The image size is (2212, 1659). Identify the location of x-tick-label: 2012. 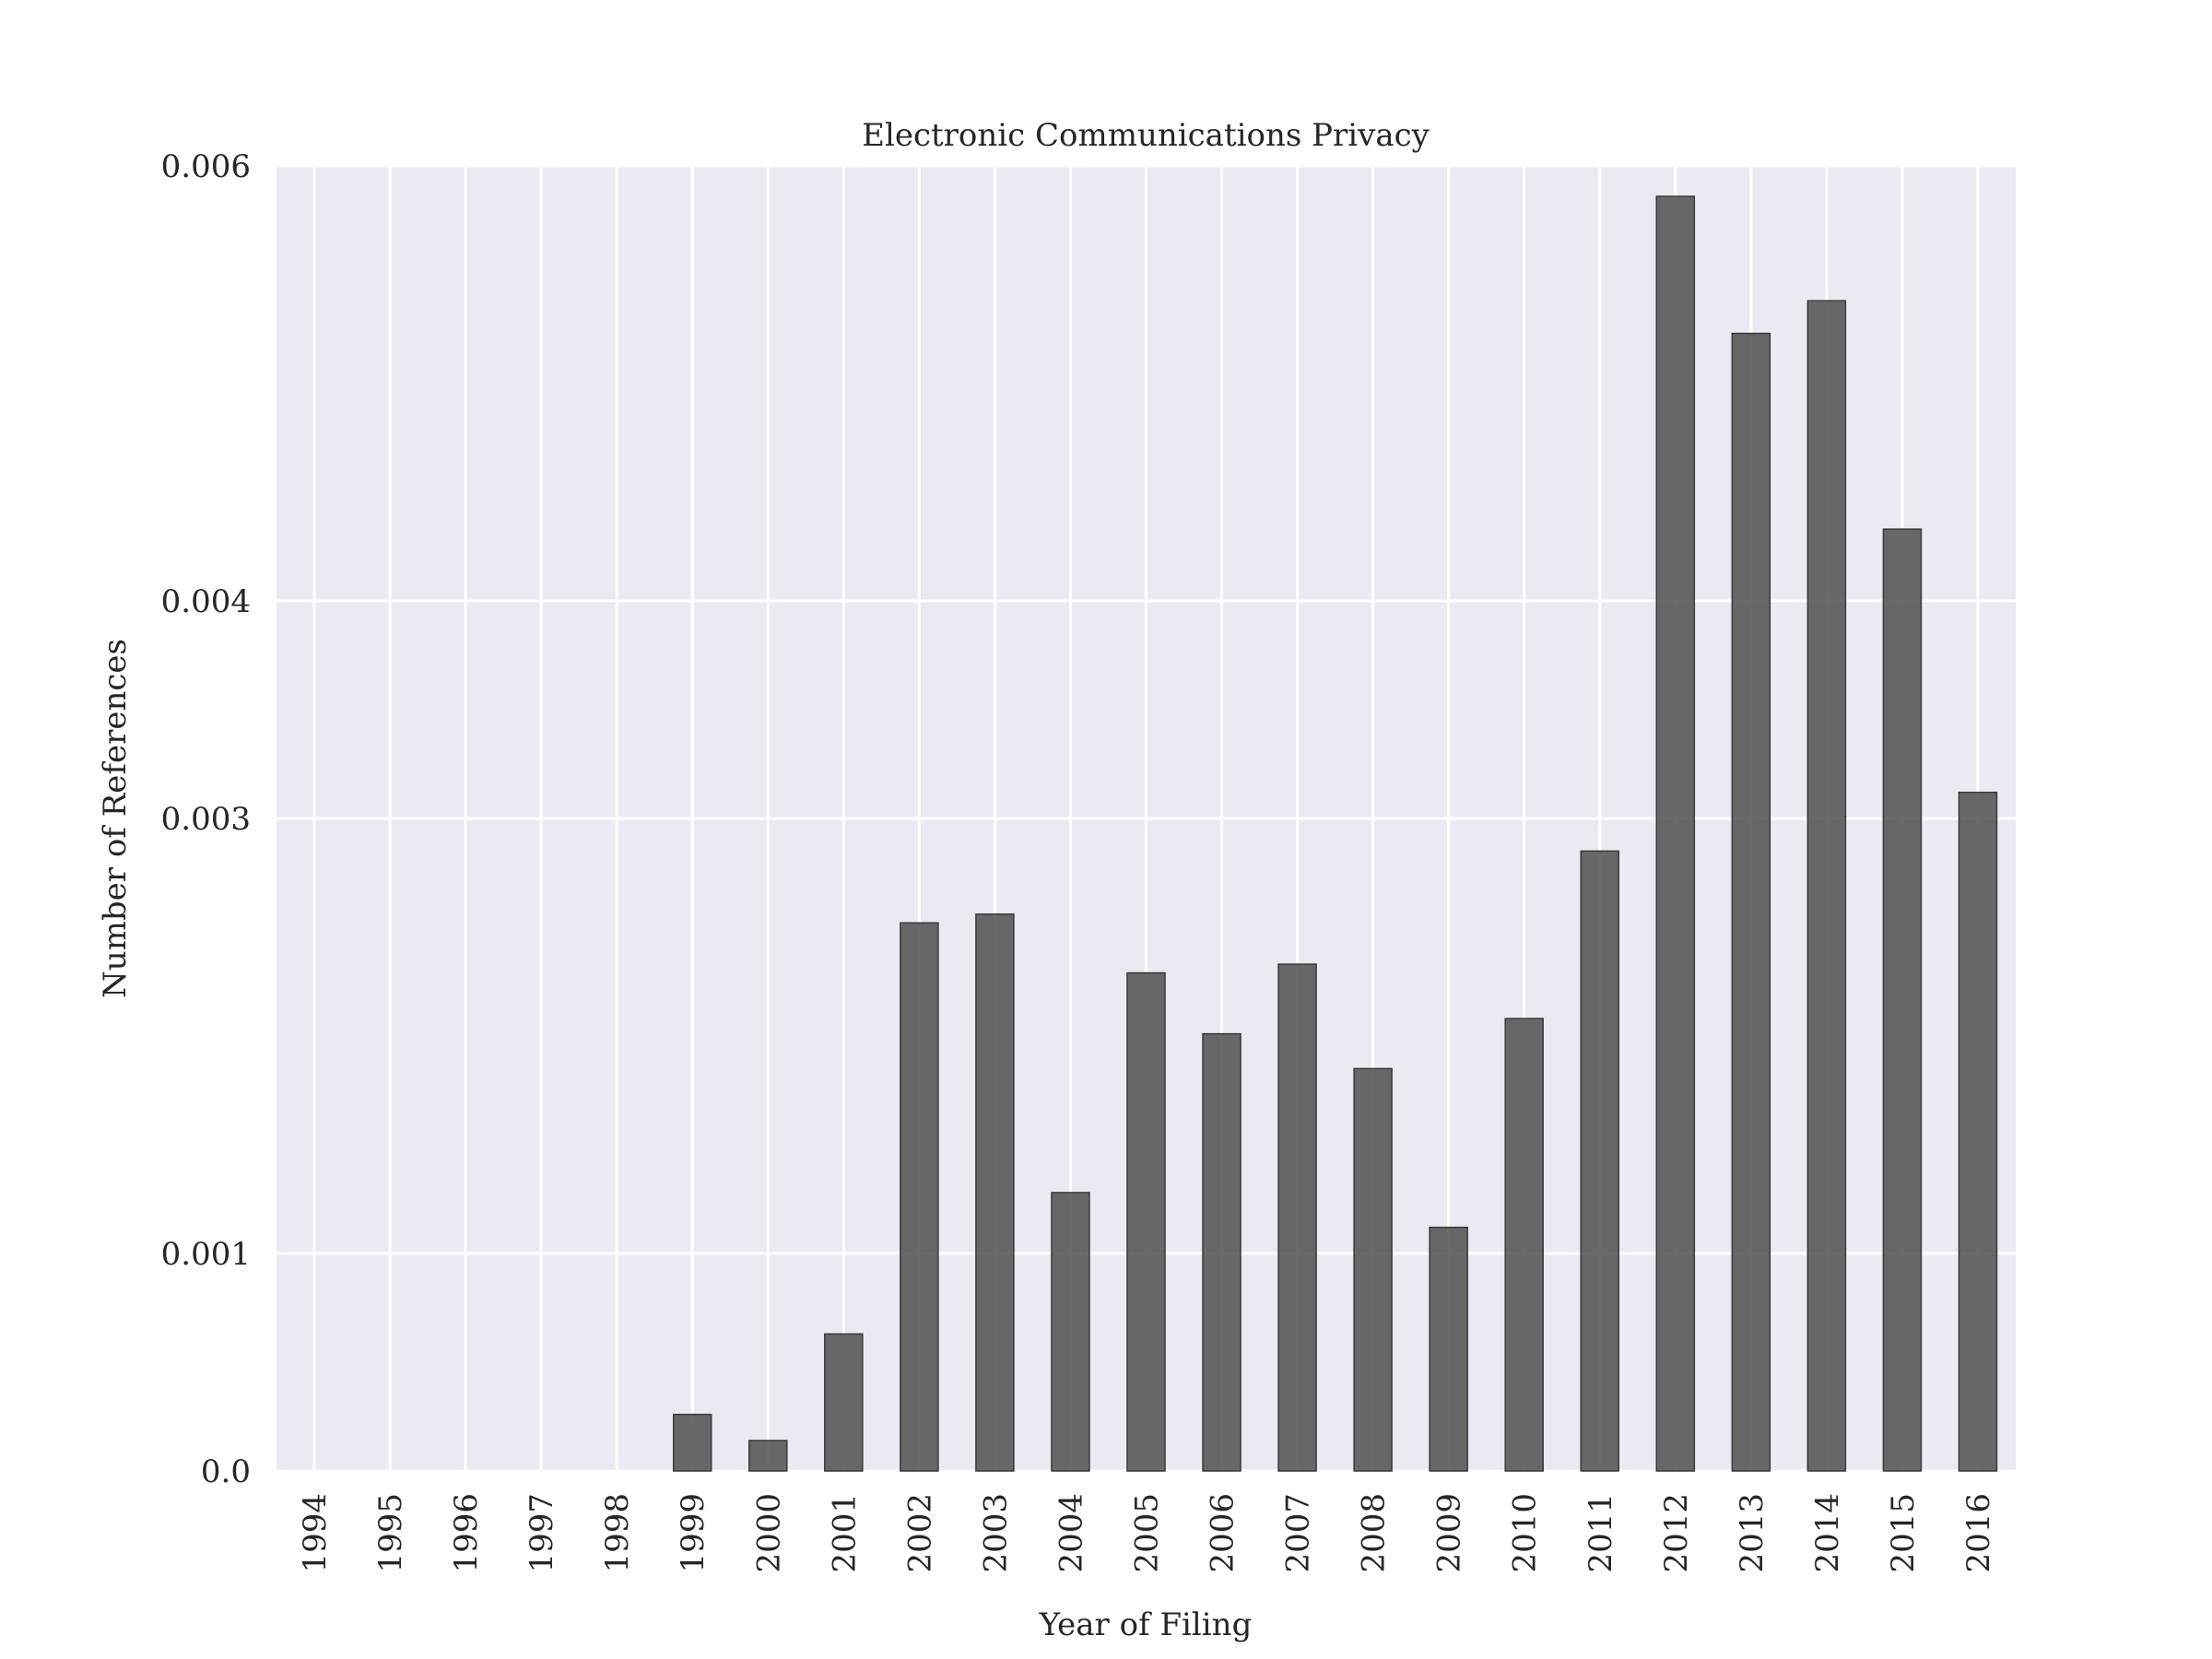
(1676, 1533).